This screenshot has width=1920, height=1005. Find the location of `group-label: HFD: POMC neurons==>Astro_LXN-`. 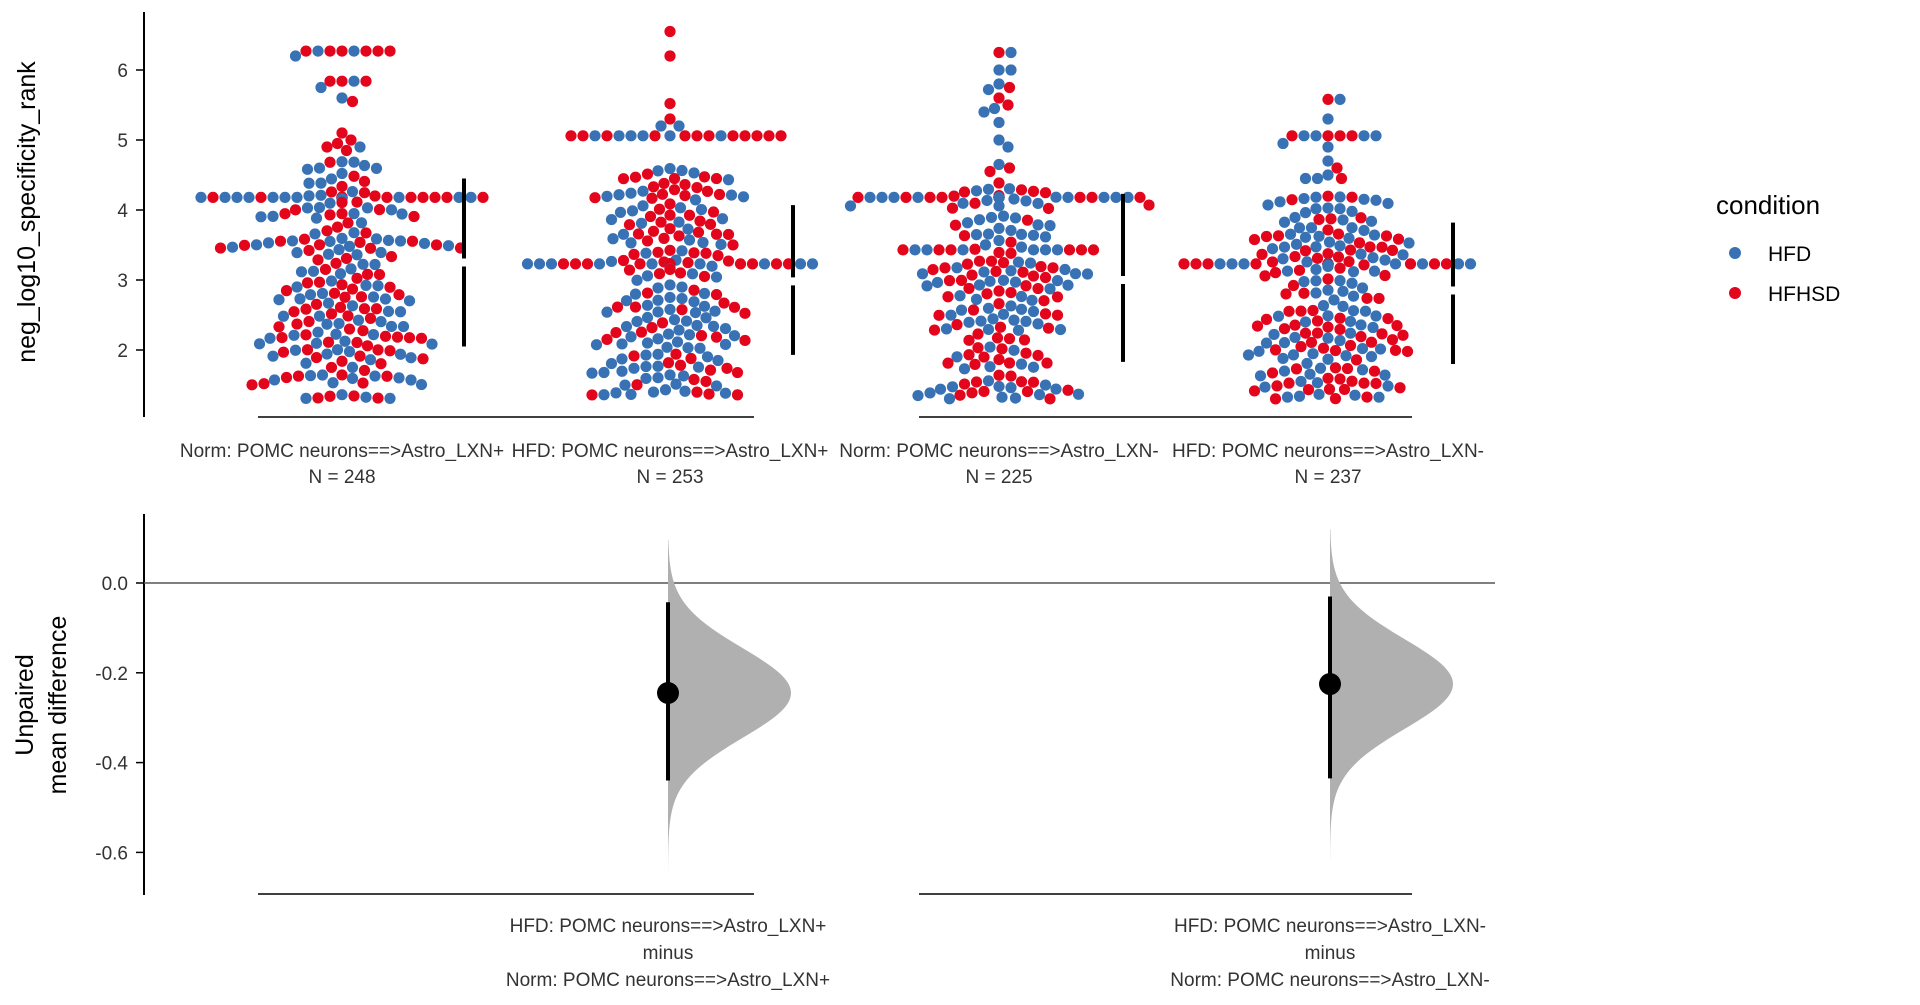

group-label: HFD: POMC neurons==>Astro_LXN- is located at coordinates (1328, 451).